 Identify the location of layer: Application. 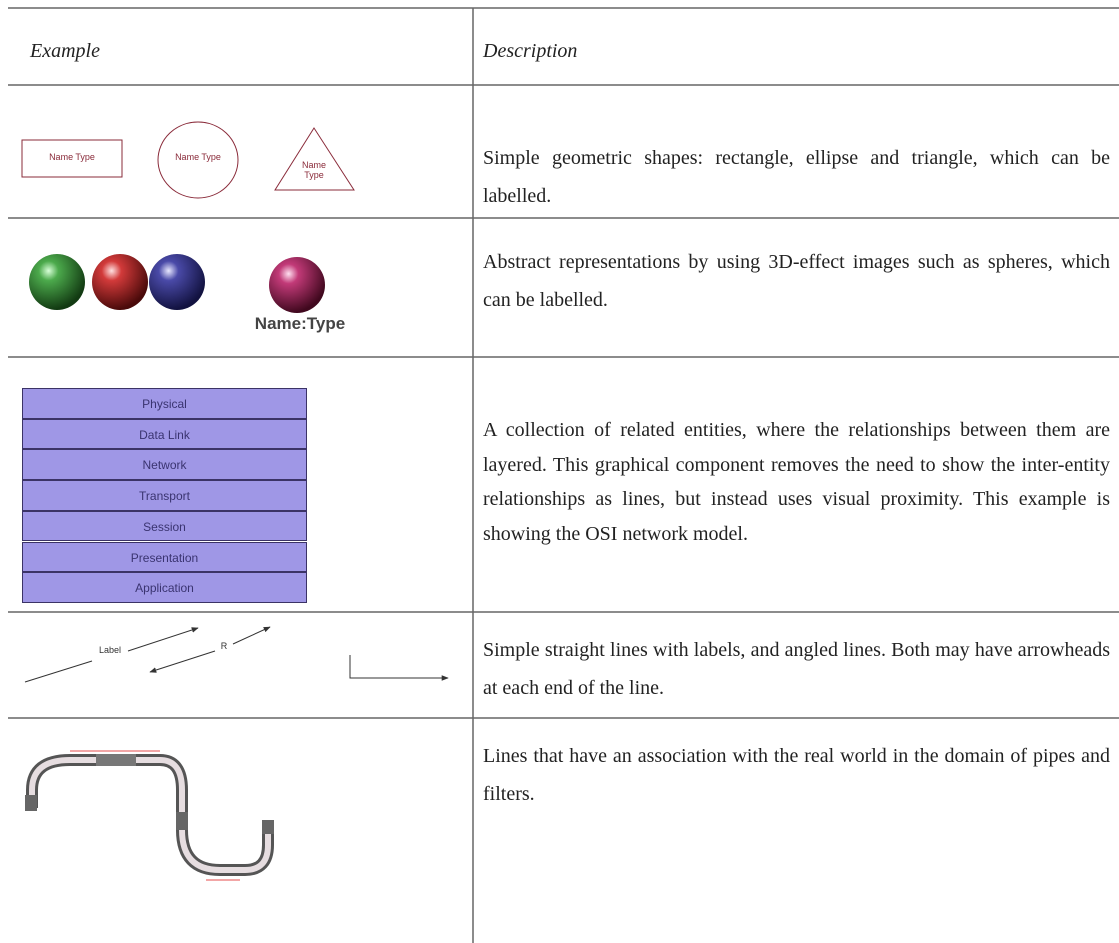
(164, 587).